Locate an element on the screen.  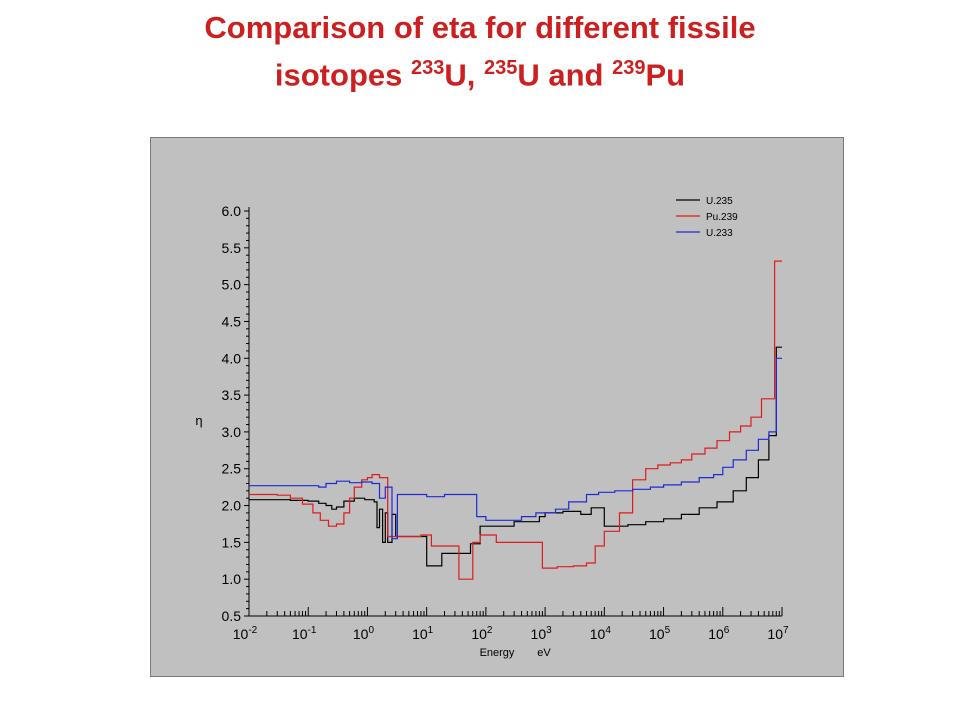
y-tick-label: 5.0 is located at coordinates (232, 285).